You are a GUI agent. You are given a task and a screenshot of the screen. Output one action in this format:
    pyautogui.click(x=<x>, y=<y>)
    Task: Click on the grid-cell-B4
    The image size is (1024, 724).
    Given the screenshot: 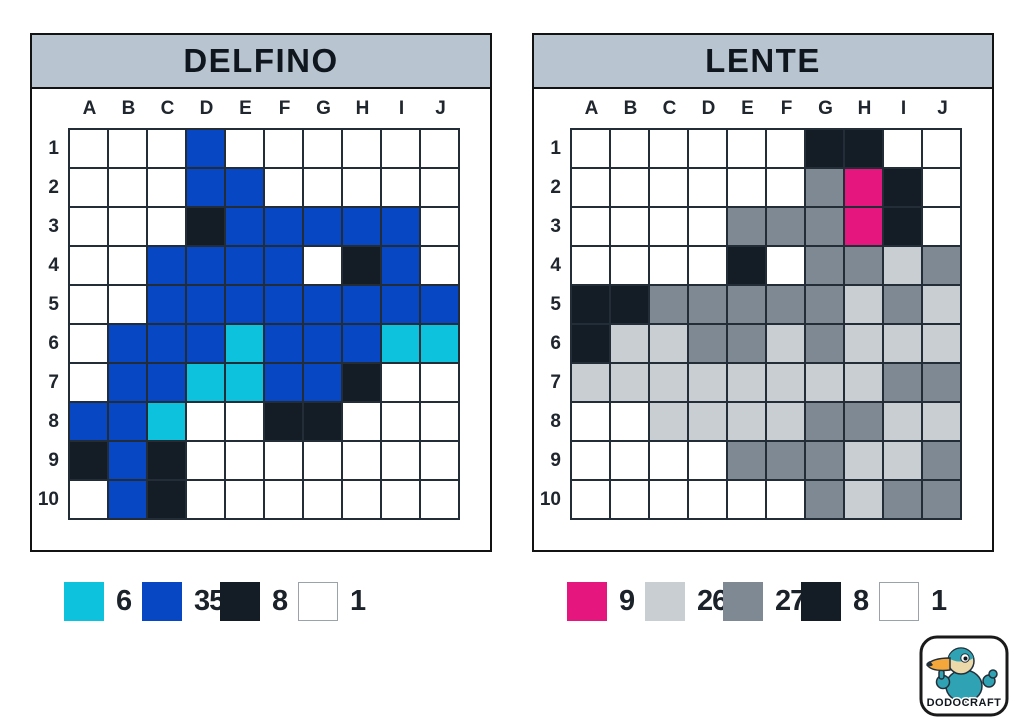 What is the action you would take?
    pyautogui.click(x=629, y=265)
    